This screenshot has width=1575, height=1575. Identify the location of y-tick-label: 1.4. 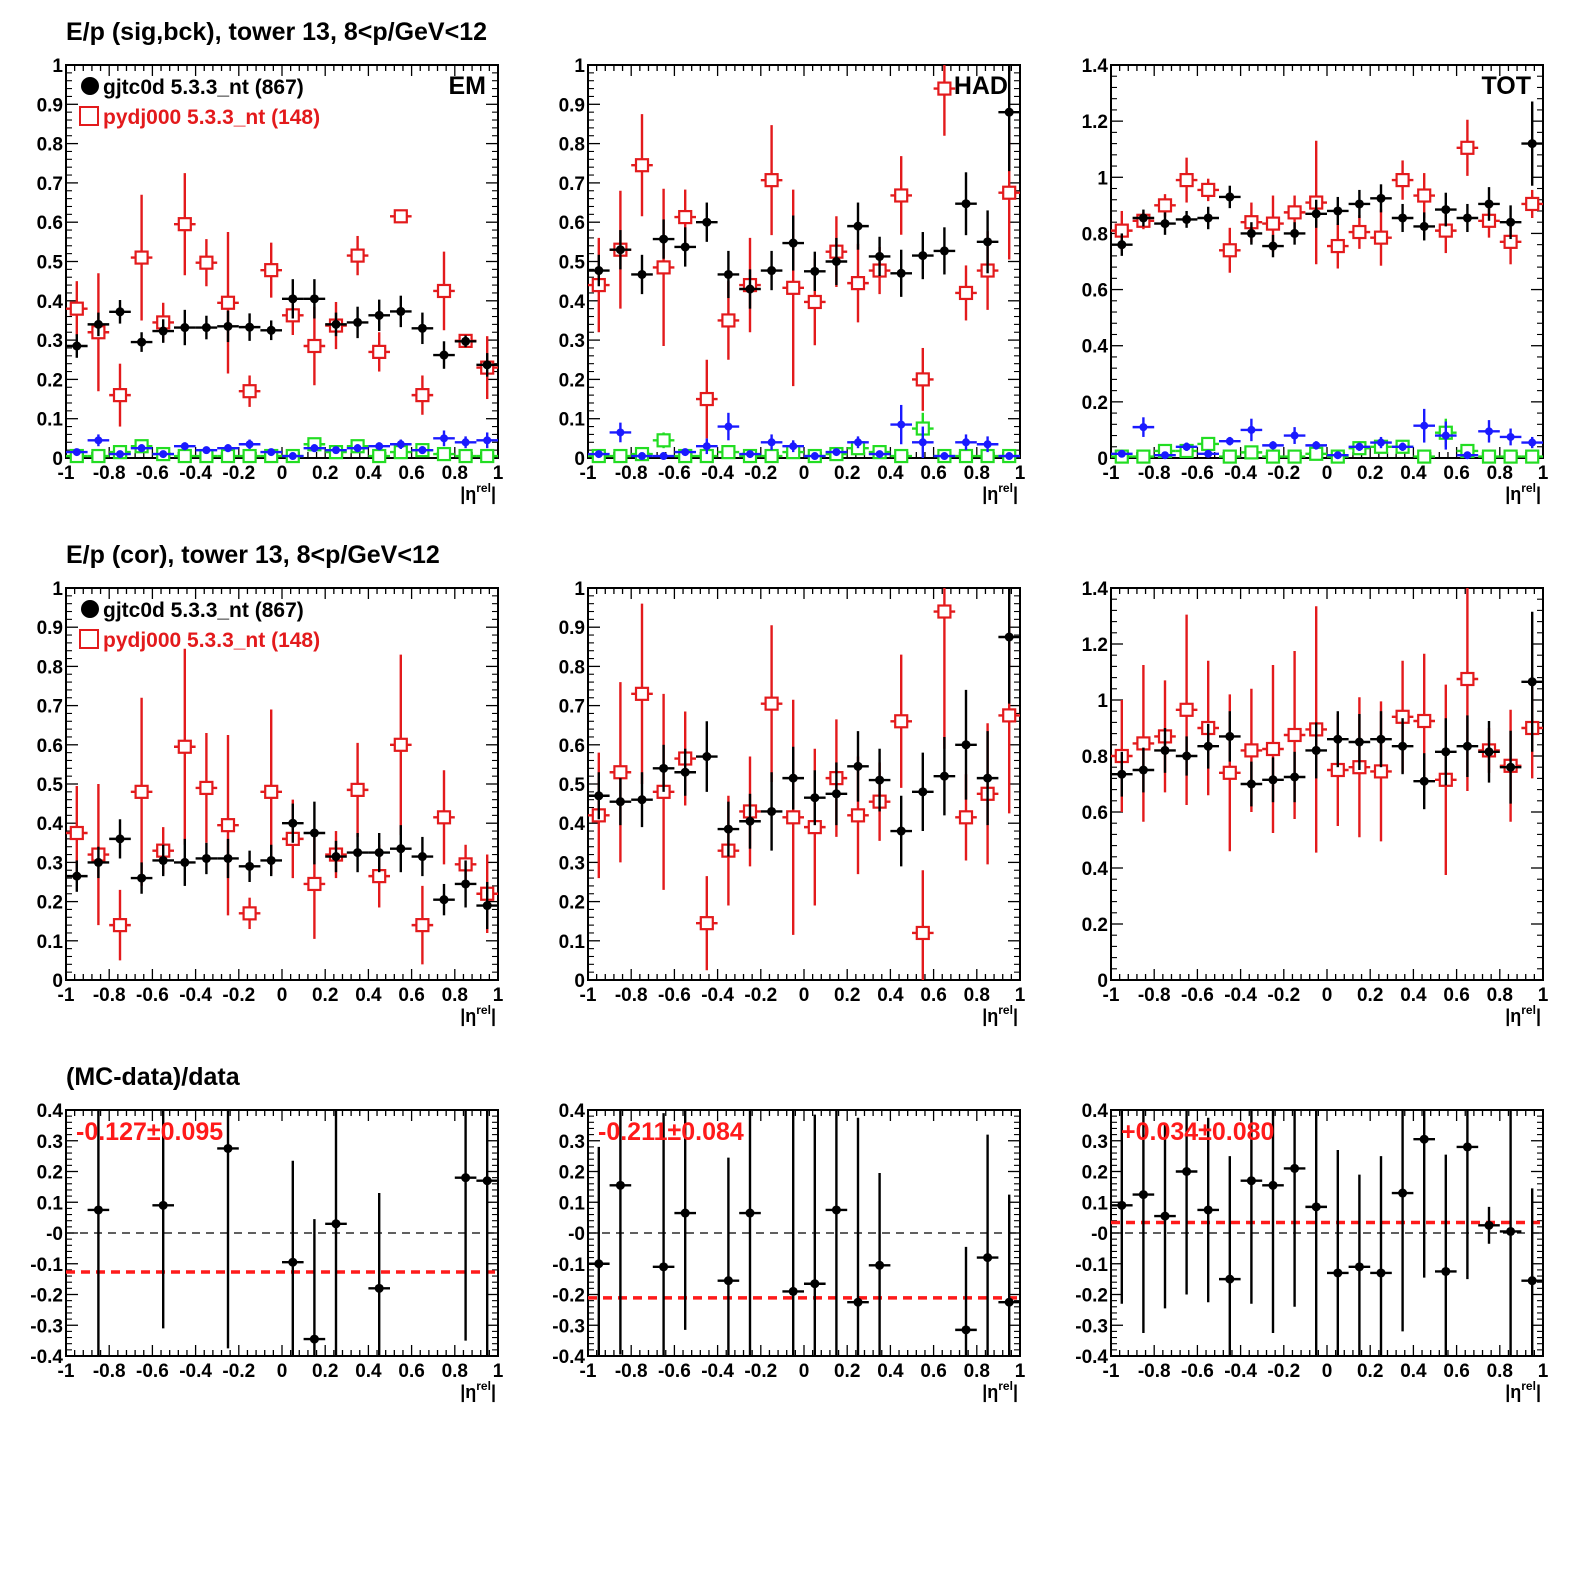
(1095, 589).